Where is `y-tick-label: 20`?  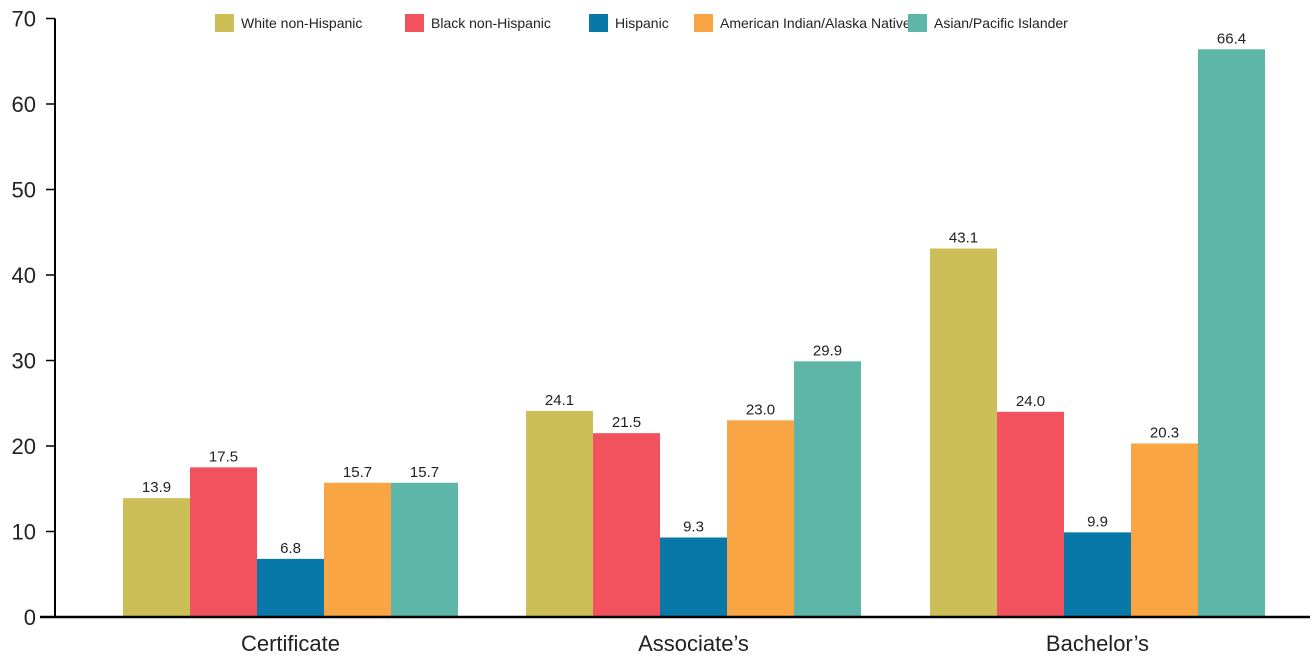
y-tick-label: 20 is located at coordinates (24, 446).